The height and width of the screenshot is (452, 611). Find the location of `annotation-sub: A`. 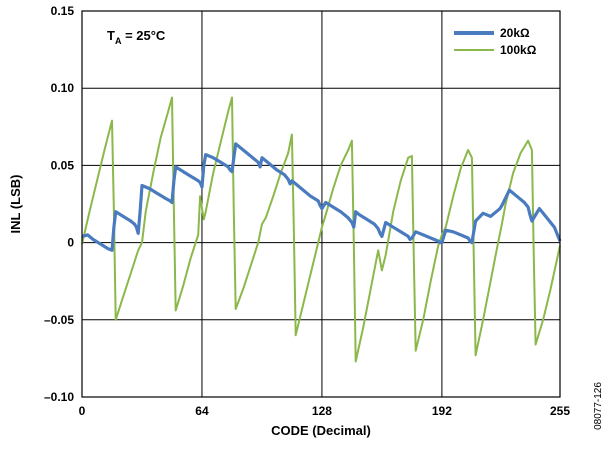

annotation-sub: A is located at coordinates (118, 41).